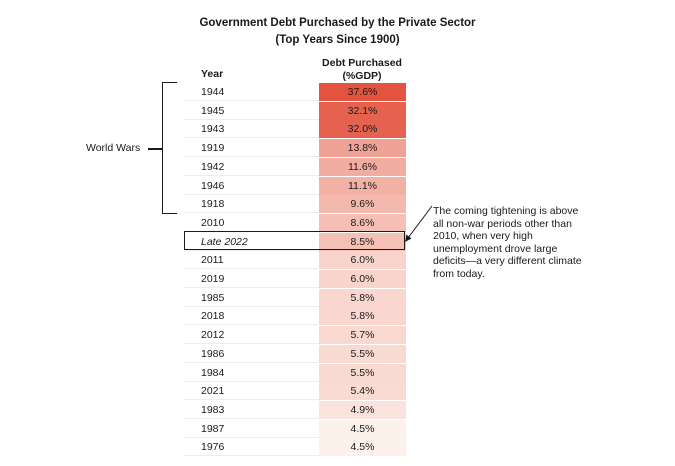 The image size is (675, 466). I want to click on late-2022-highlight-box, so click(294, 240).